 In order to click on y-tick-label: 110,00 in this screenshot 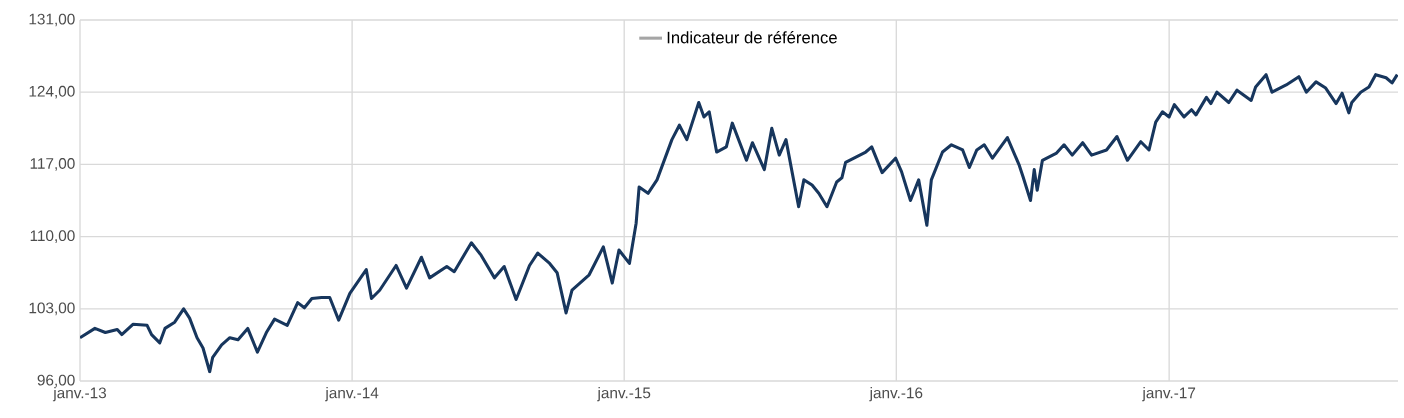, I will do `click(52, 236)`.